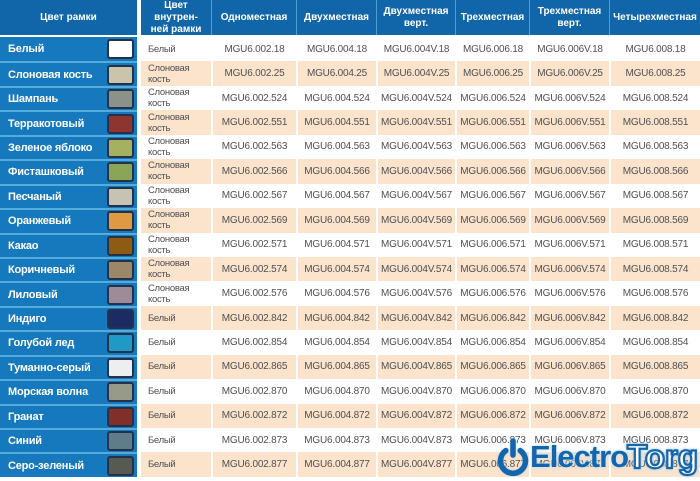  Describe the element at coordinates (654, 147) in the screenshot. I see `product-code: MGU6.008.563` at that location.